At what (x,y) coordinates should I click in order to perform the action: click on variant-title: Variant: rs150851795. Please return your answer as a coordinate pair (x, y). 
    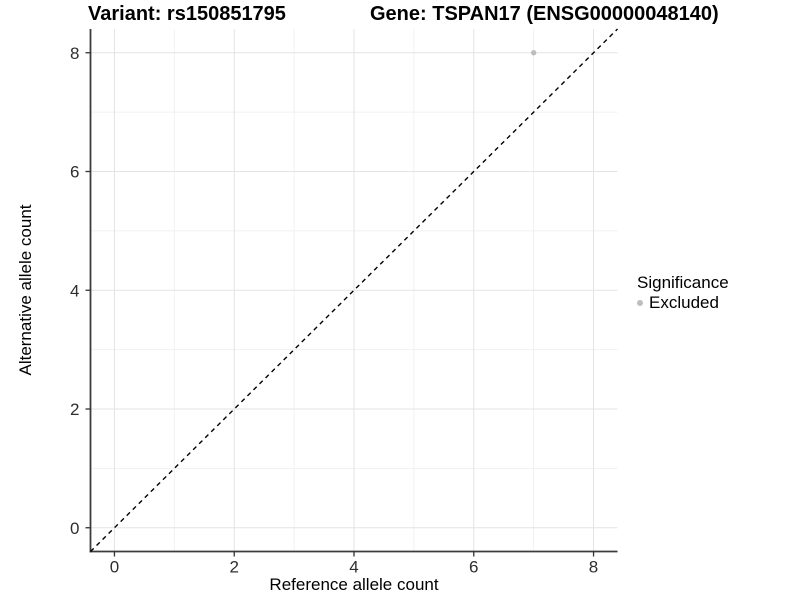
    Looking at the image, I should click on (187, 14).